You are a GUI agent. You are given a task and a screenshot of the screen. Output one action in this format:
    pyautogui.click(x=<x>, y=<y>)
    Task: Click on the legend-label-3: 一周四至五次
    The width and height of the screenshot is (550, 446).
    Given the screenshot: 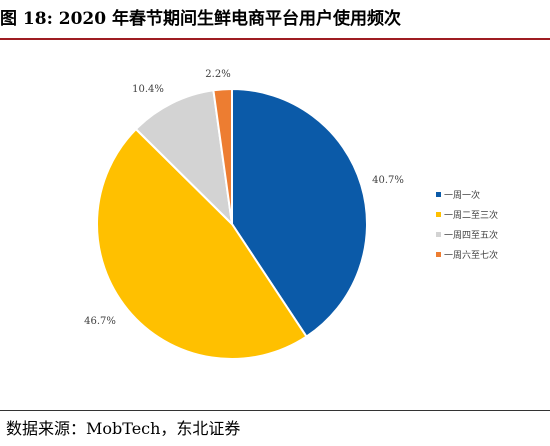 What is the action you would take?
    pyautogui.click(x=471, y=235)
    